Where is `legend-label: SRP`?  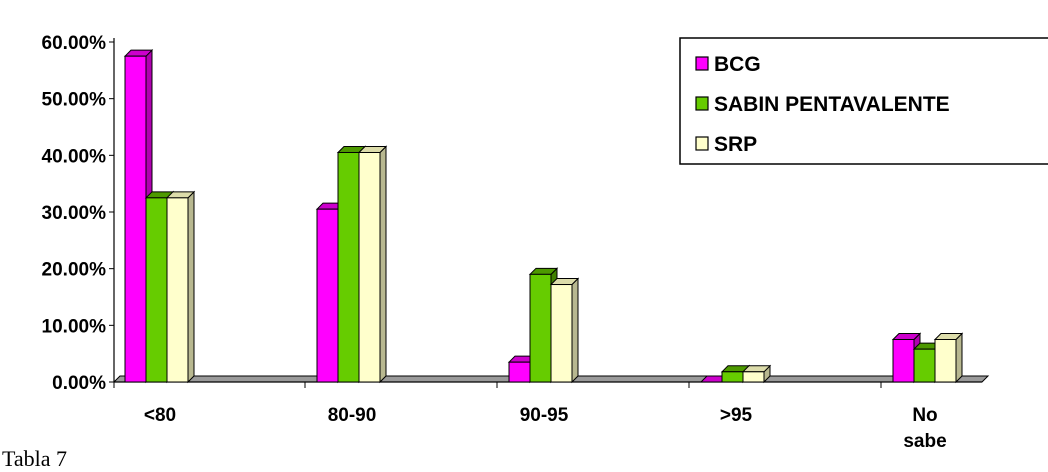 legend-label: SRP is located at coordinates (735, 144).